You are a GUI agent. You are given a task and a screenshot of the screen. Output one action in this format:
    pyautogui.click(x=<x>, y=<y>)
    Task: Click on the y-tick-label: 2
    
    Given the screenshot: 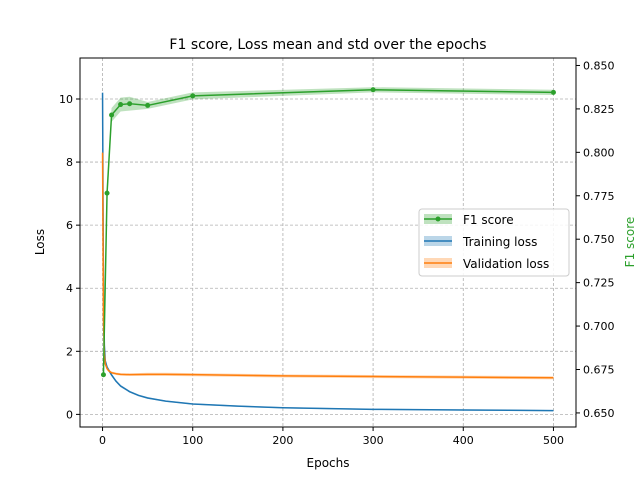 What is the action you would take?
    pyautogui.click(x=69, y=351)
    